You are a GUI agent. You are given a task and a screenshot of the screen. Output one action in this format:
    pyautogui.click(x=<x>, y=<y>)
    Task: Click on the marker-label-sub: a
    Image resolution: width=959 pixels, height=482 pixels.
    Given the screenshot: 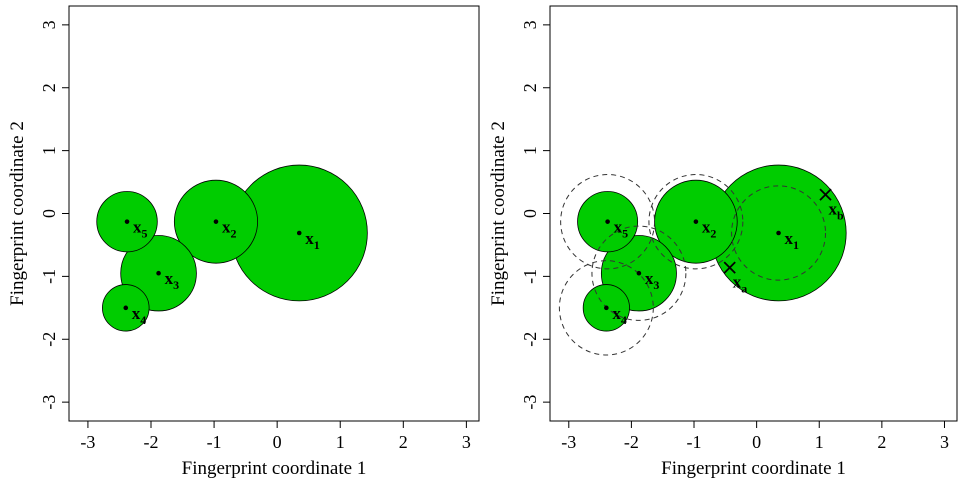 What is the action you would take?
    pyautogui.click(x=744, y=289)
    